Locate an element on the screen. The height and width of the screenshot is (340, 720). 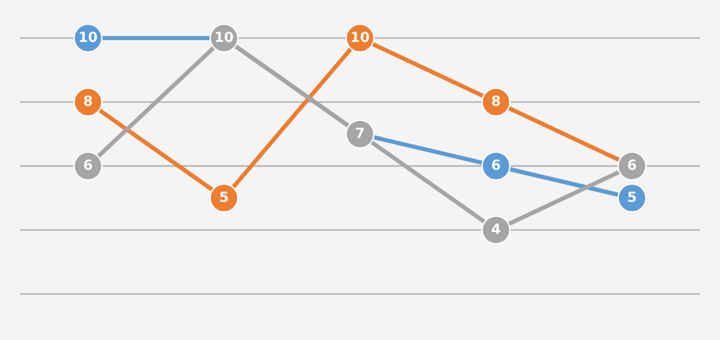
data-label: 4 is located at coordinates (496, 229).